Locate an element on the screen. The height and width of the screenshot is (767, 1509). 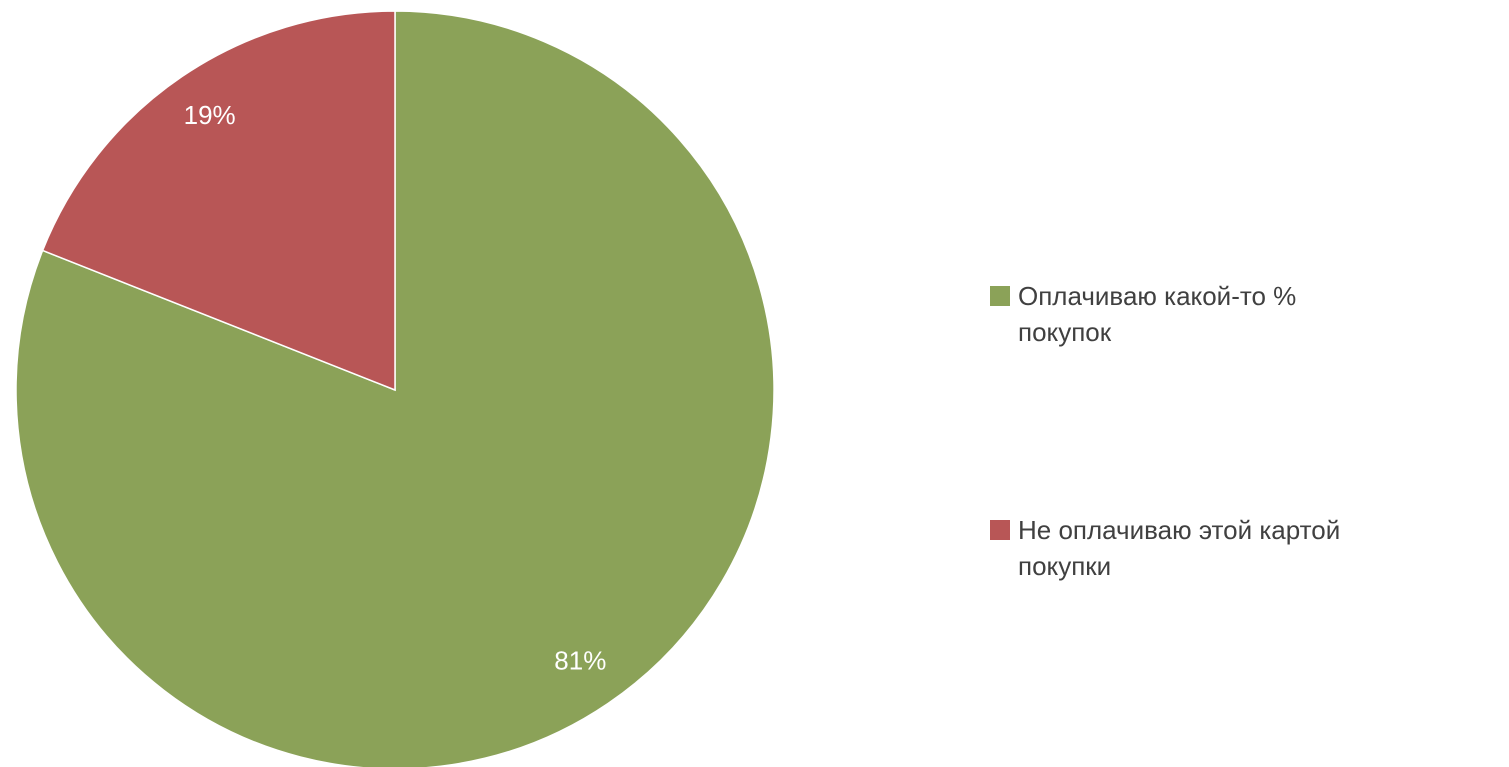
legend-item: Оплачиваю какой-то % покупок is located at coordinates (1184, 314).